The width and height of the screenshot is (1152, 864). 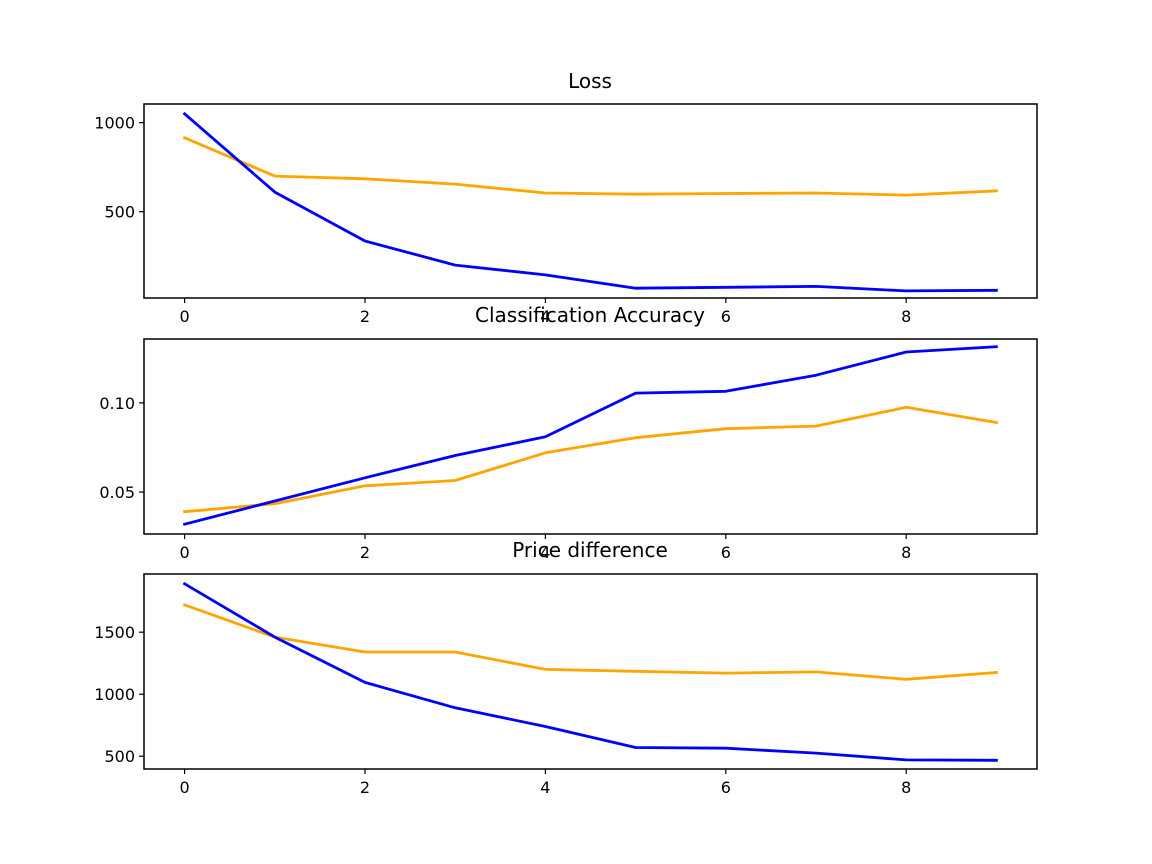 What do you see at coordinates (906, 316) in the screenshot?
I see `loss-x-tick-label: 8` at bounding box center [906, 316].